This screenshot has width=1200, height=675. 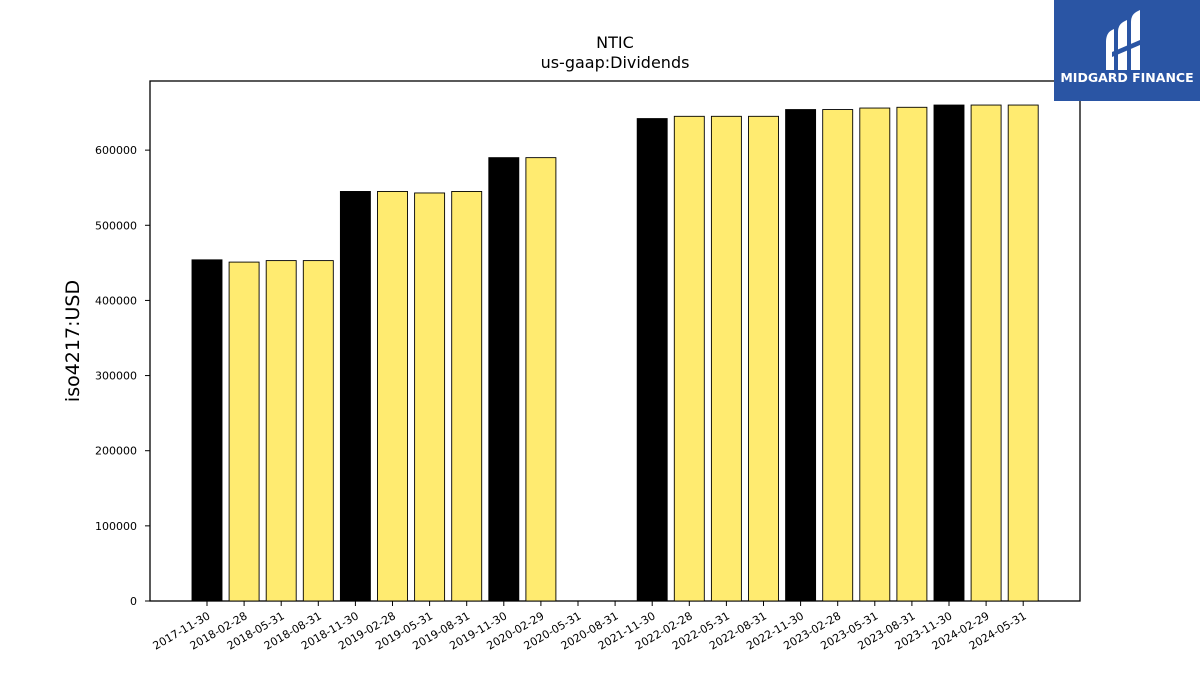 What do you see at coordinates (116, 451) in the screenshot?
I see `y-tick-label: 200000` at bounding box center [116, 451].